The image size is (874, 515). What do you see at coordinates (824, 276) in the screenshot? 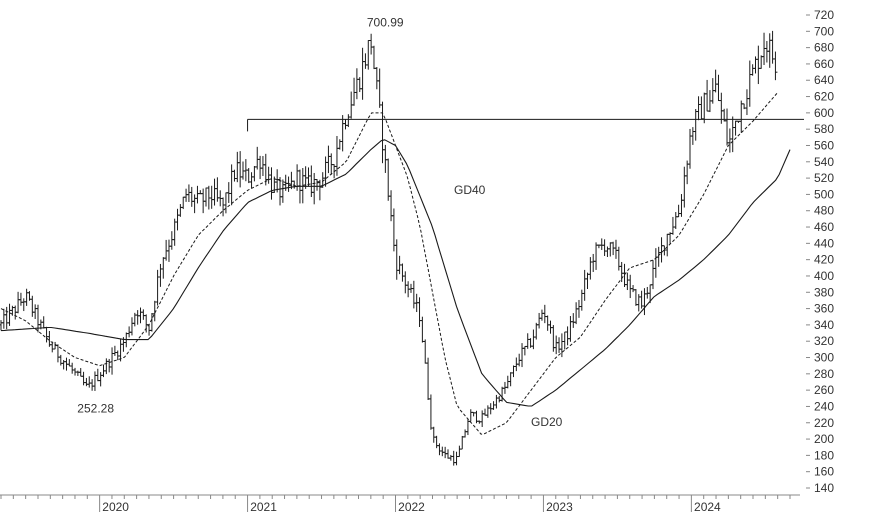
I see `y-tick-label: 400` at bounding box center [824, 276].